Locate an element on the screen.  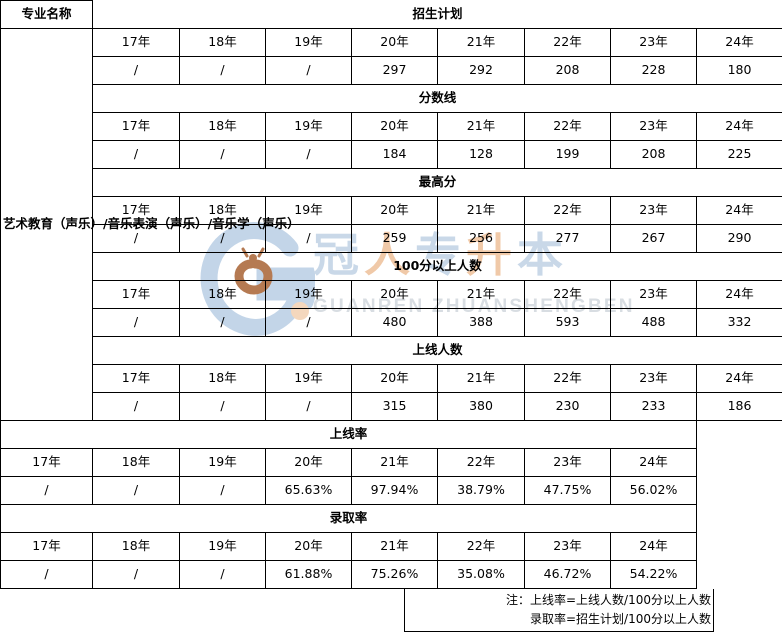
column-header-major-name: 专业名称 is located at coordinates (46, 14).